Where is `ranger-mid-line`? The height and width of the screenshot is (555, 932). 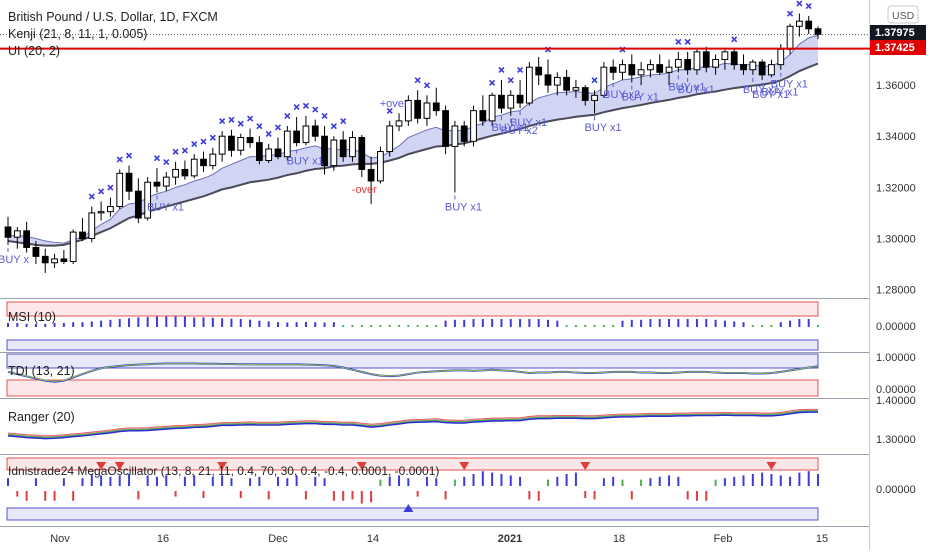 ranger-mid-line is located at coordinates (412, 424).